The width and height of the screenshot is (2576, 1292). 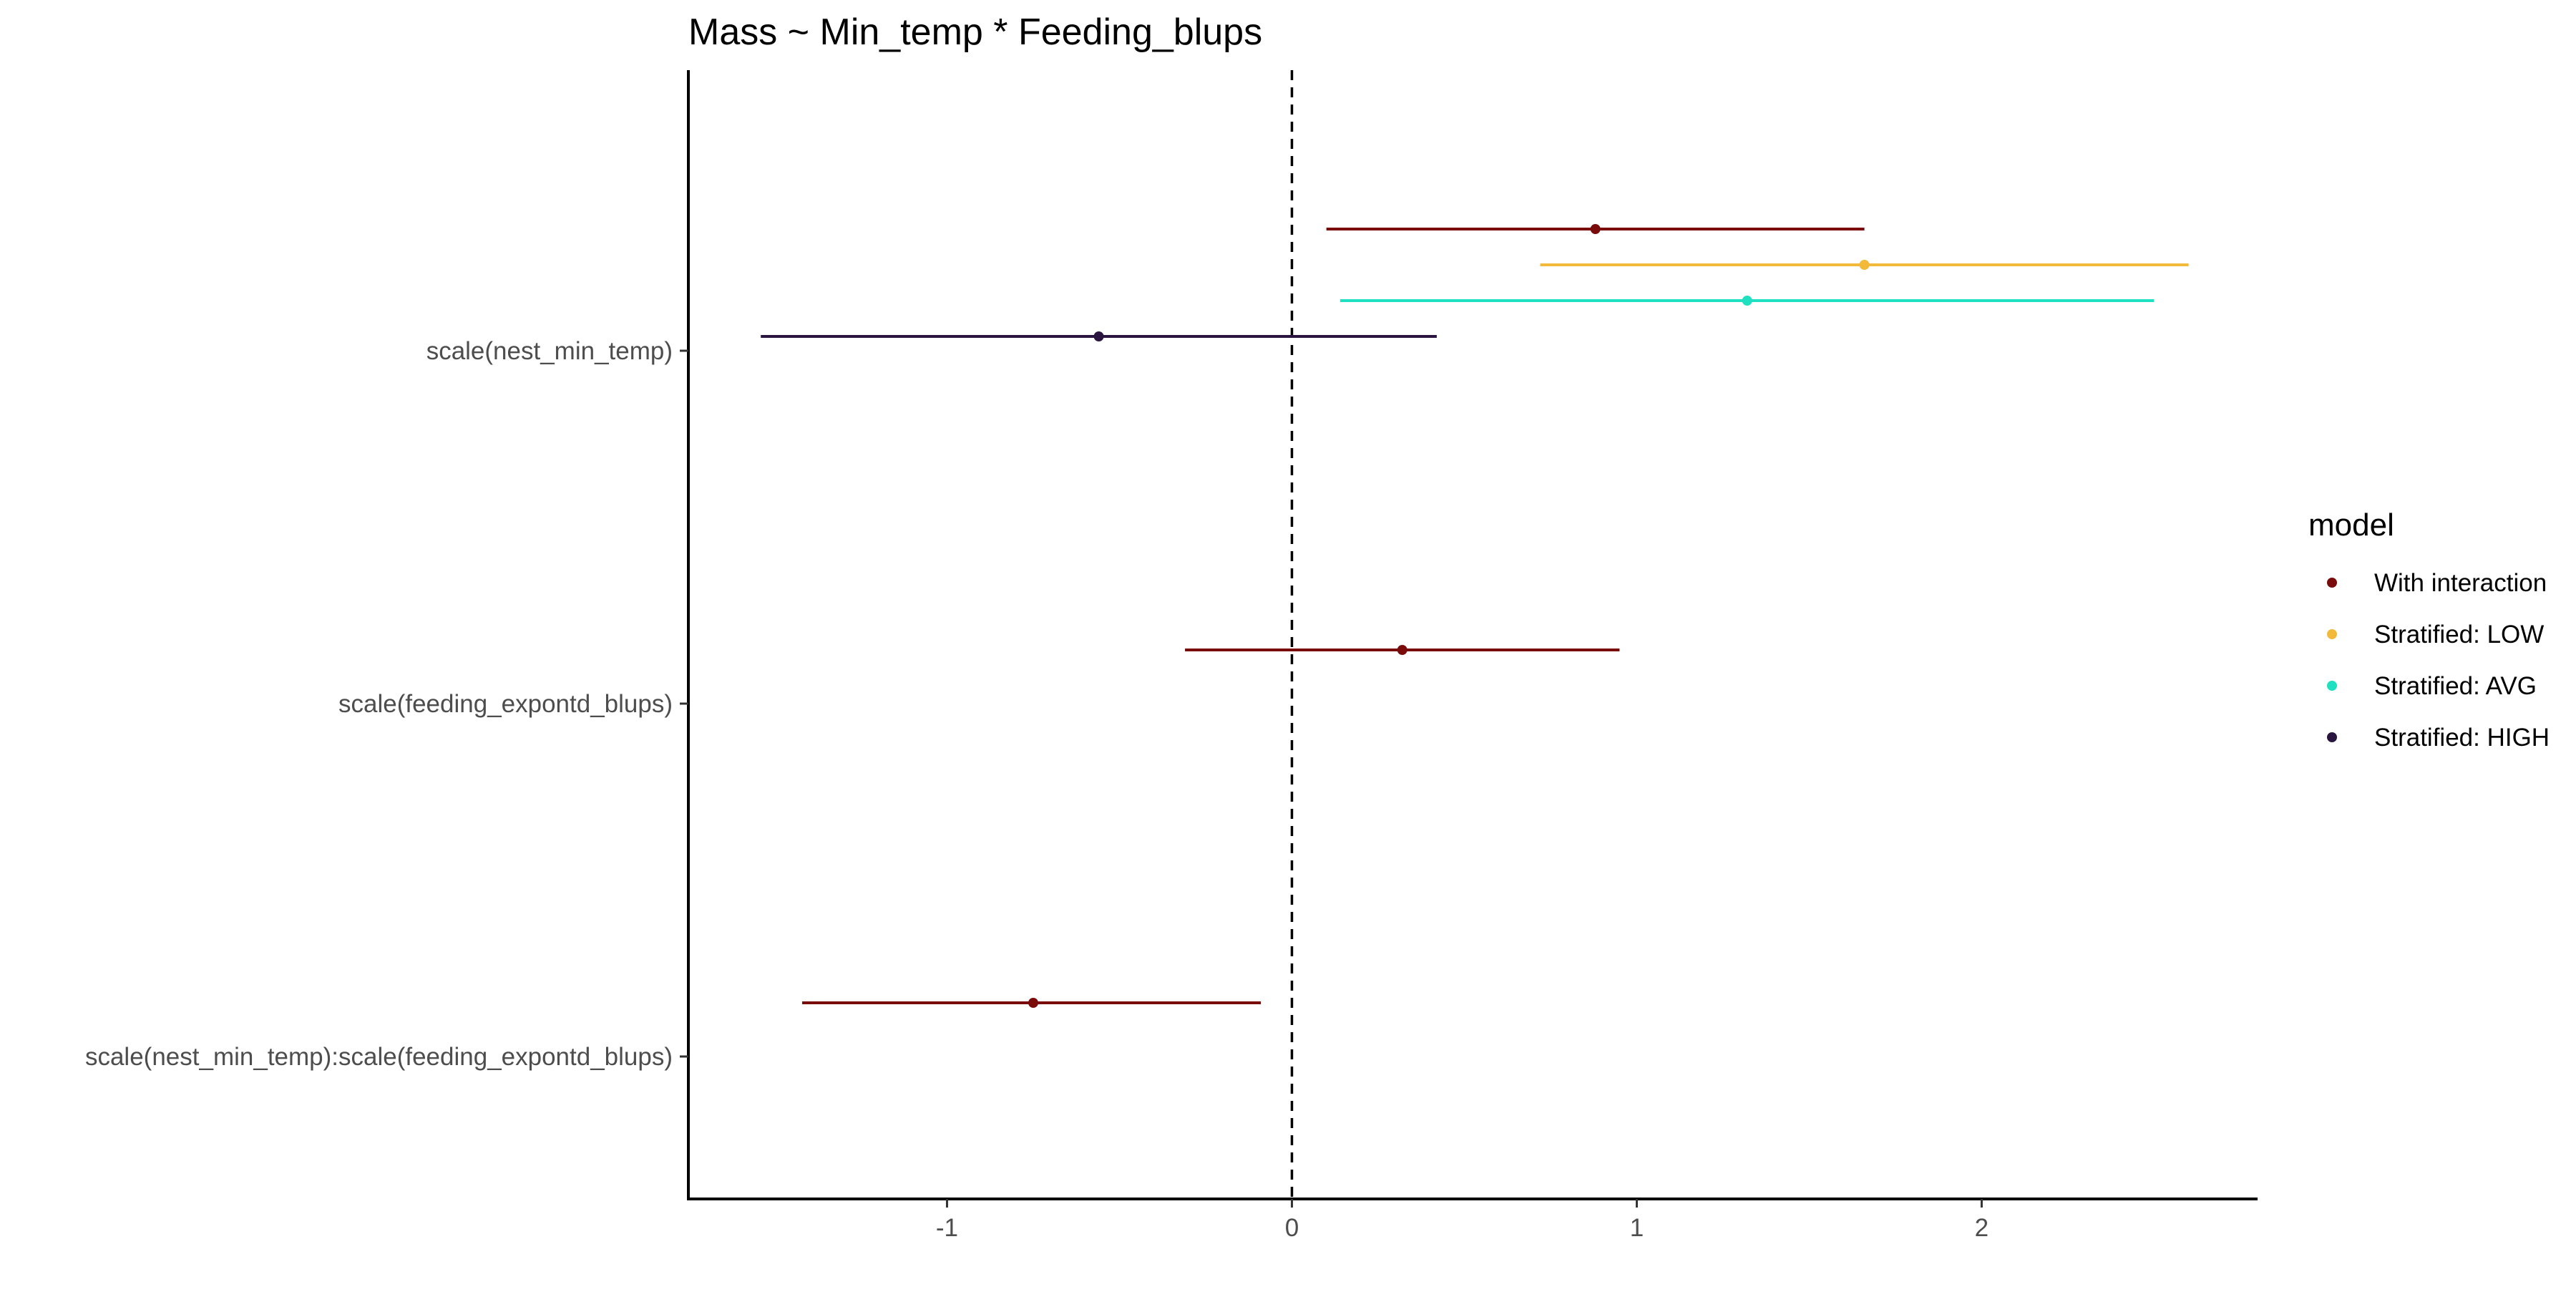 What do you see at coordinates (2462, 738) in the screenshot?
I see `legend-label: Stratified: HIGH` at bounding box center [2462, 738].